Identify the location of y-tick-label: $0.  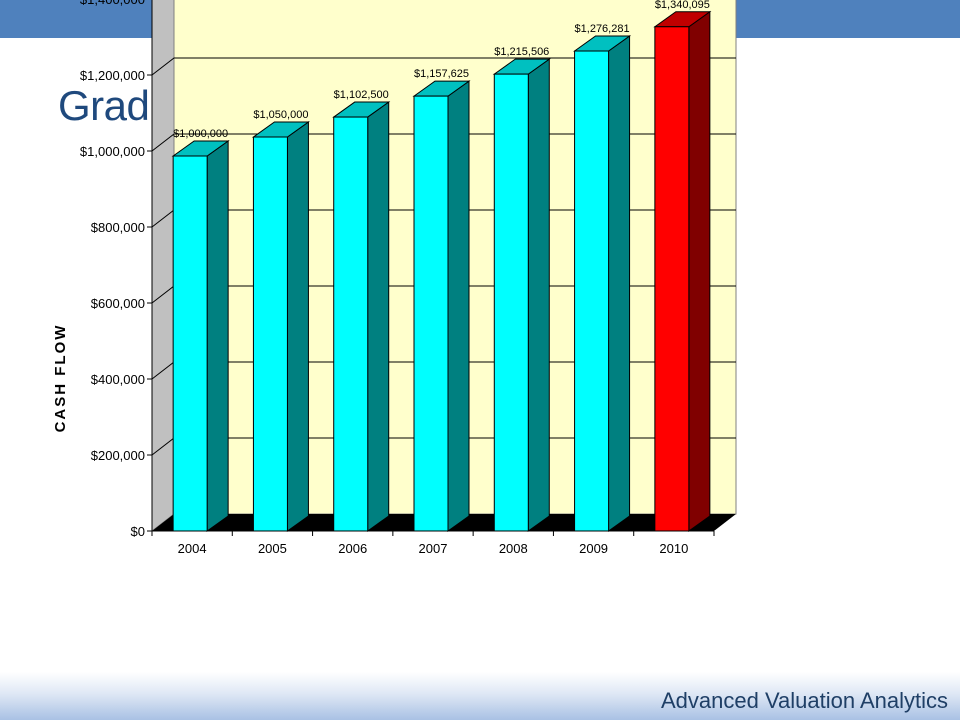
(138, 531).